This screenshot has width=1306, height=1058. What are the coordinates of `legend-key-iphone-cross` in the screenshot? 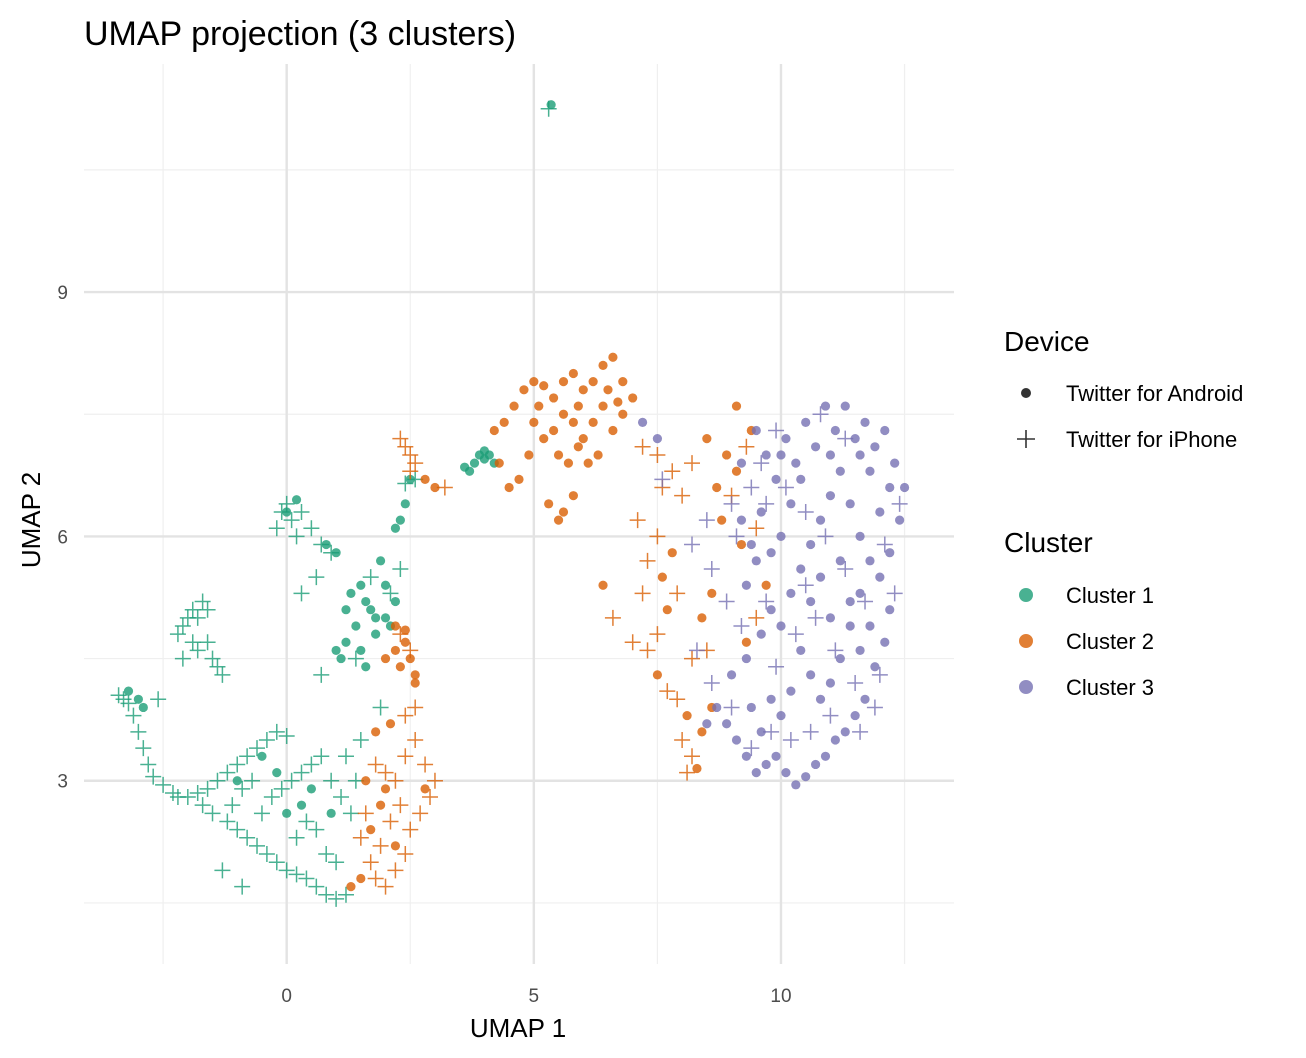 It's located at (1026, 439).